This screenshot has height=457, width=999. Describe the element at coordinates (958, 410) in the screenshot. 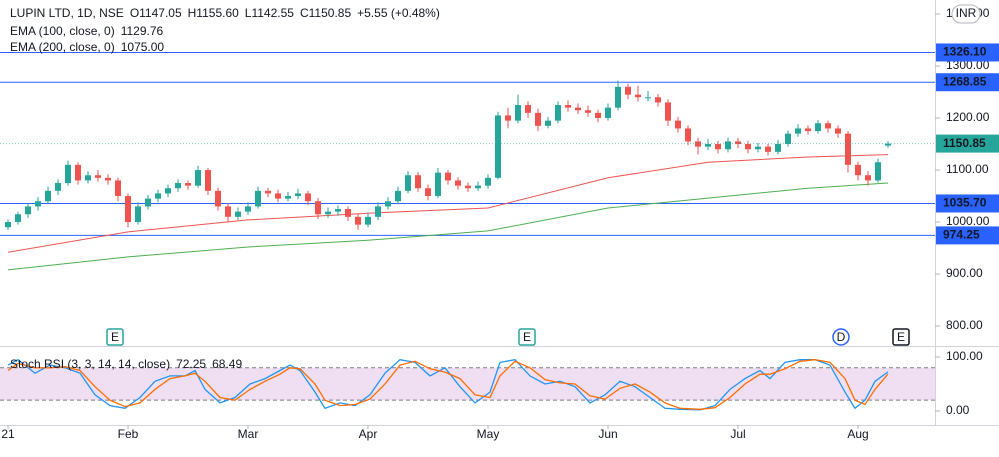

I see `stoch-y-tick-label: 0.00` at that location.